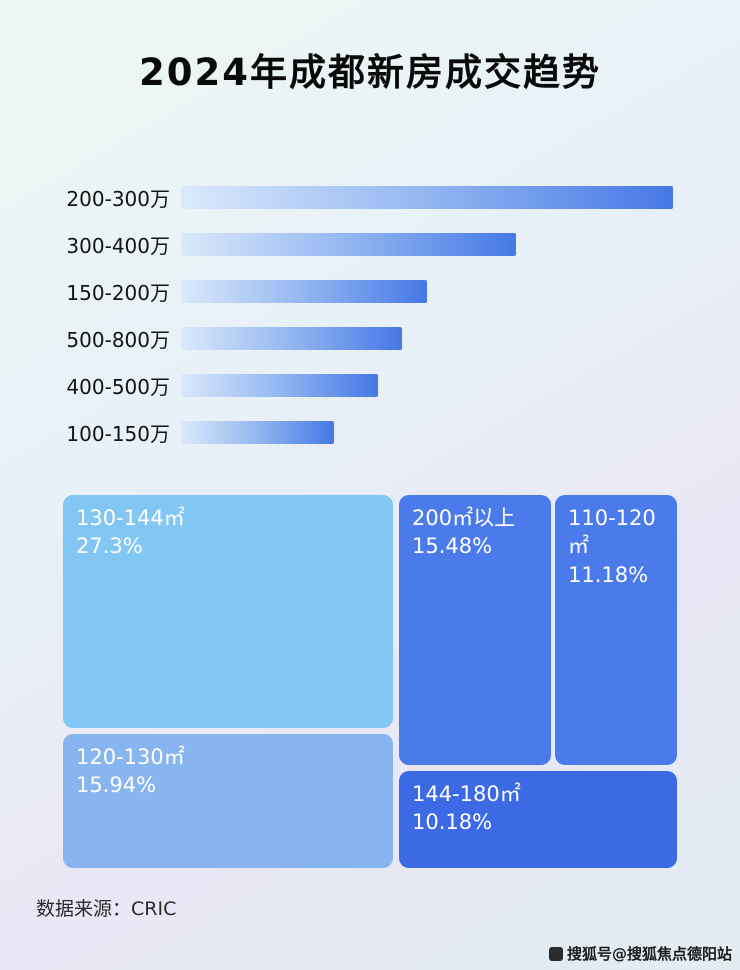 The width and height of the screenshot is (740, 970). I want to click on treemap-value: 15.94%, so click(116, 785).